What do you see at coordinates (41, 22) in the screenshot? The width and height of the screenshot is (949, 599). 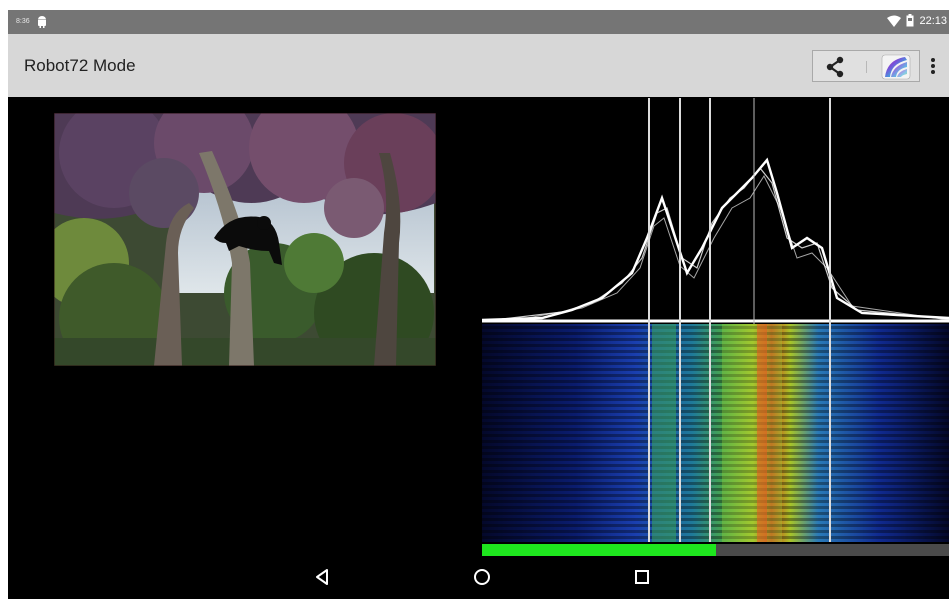 I see `android-icon` at bounding box center [41, 22].